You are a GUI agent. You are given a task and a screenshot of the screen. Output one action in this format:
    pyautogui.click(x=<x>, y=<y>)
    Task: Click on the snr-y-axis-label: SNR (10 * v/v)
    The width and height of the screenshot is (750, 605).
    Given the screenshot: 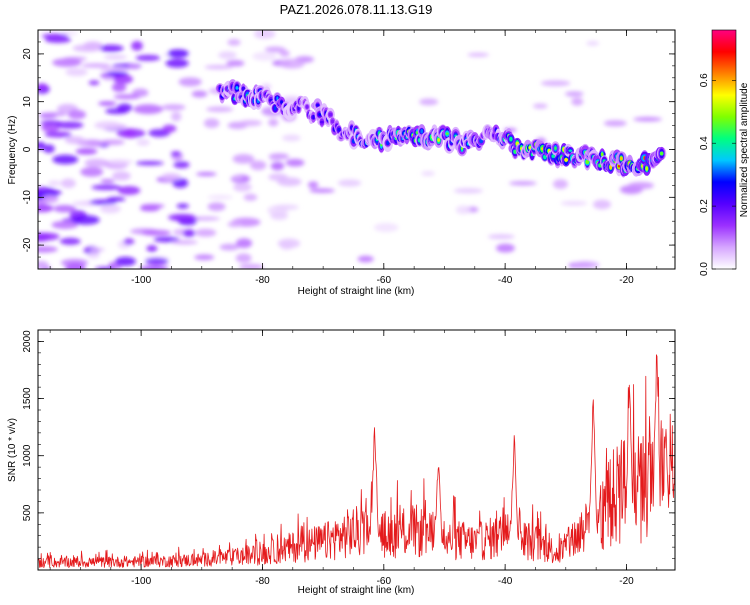 What is the action you would take?
    pyautogui.click(x=12, y=450)
    